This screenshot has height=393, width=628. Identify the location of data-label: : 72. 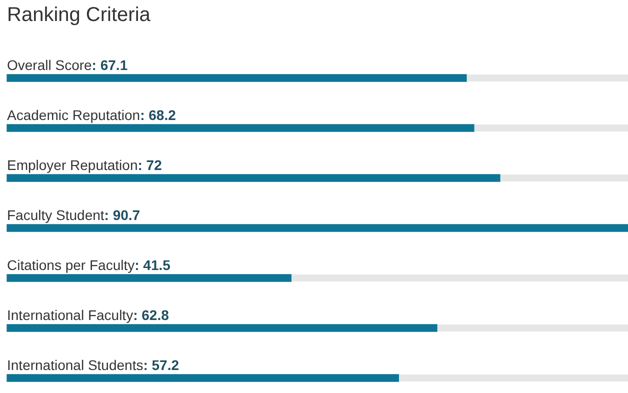
(150, 165).